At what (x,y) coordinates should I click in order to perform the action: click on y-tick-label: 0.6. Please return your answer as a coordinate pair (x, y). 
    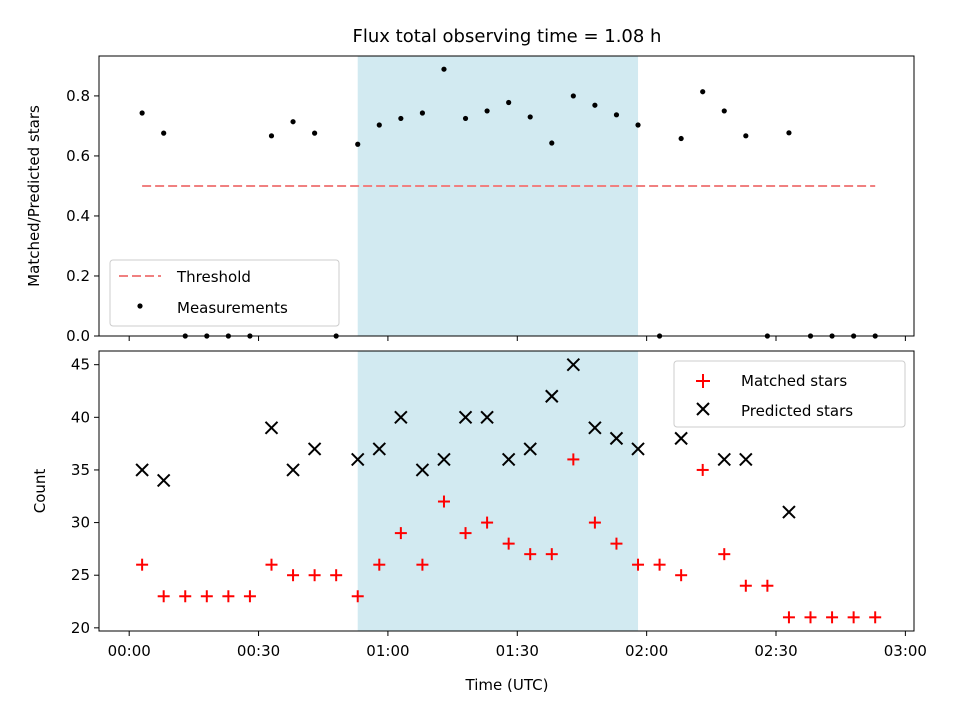
    Looking at the image, I should click on (78, 156).